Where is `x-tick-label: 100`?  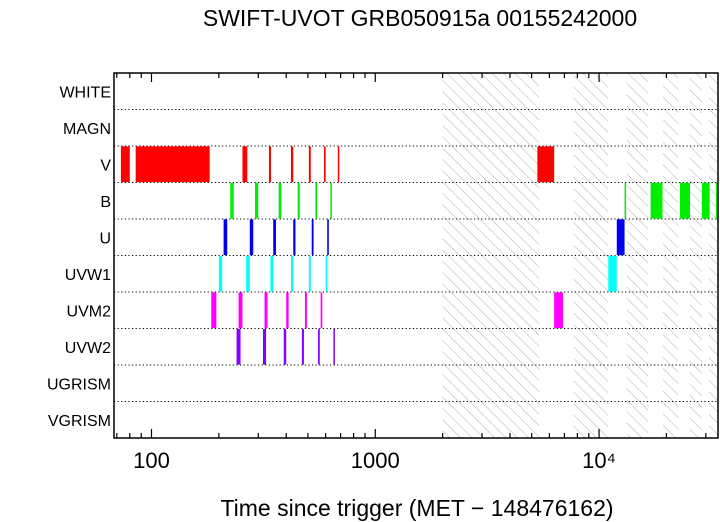
x-tick-label: 100 is located at coordinates (151, 460).